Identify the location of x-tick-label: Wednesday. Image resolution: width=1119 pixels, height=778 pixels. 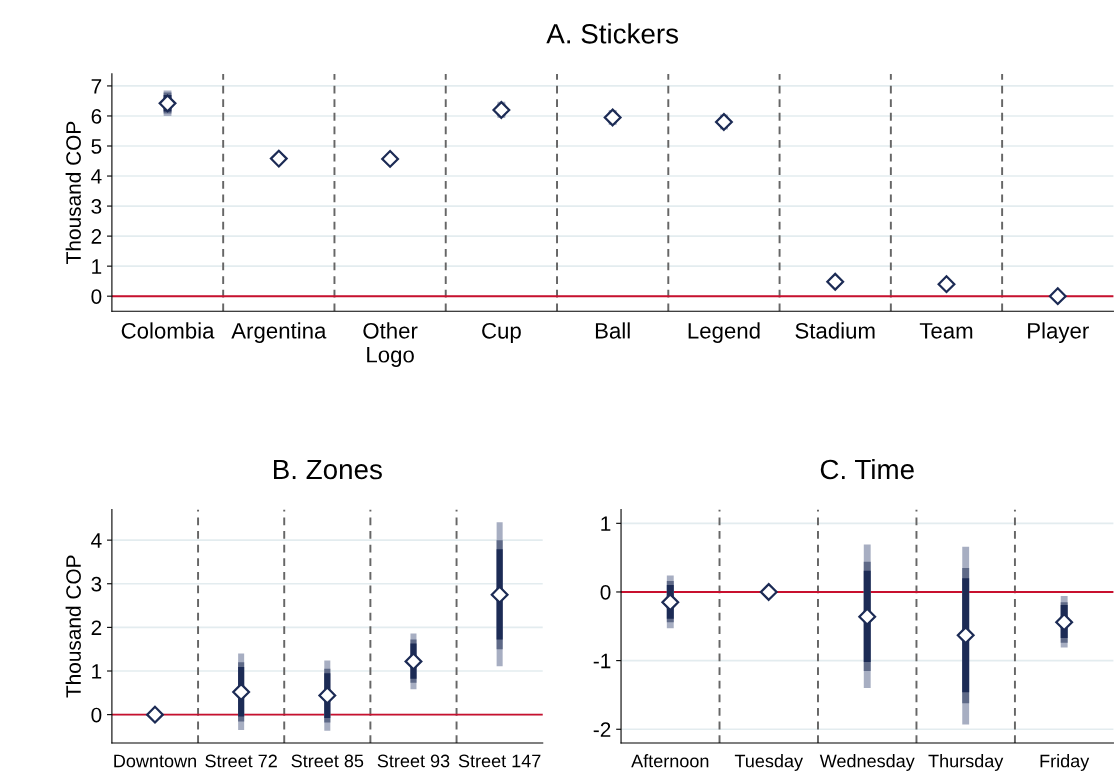
(867, 762).